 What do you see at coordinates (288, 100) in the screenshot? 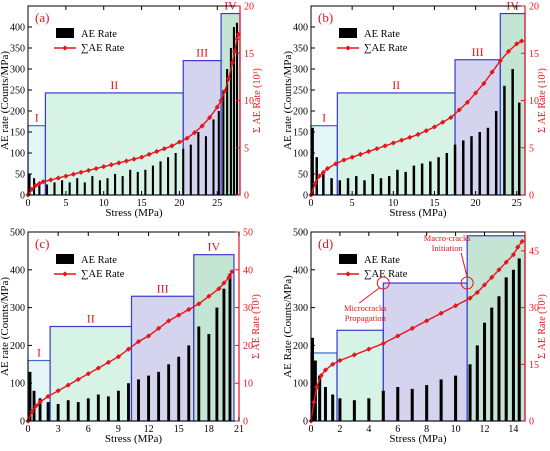
I see `y-axis-label: AE rate (Counts/MPa)` at bounding box center [288, 100].